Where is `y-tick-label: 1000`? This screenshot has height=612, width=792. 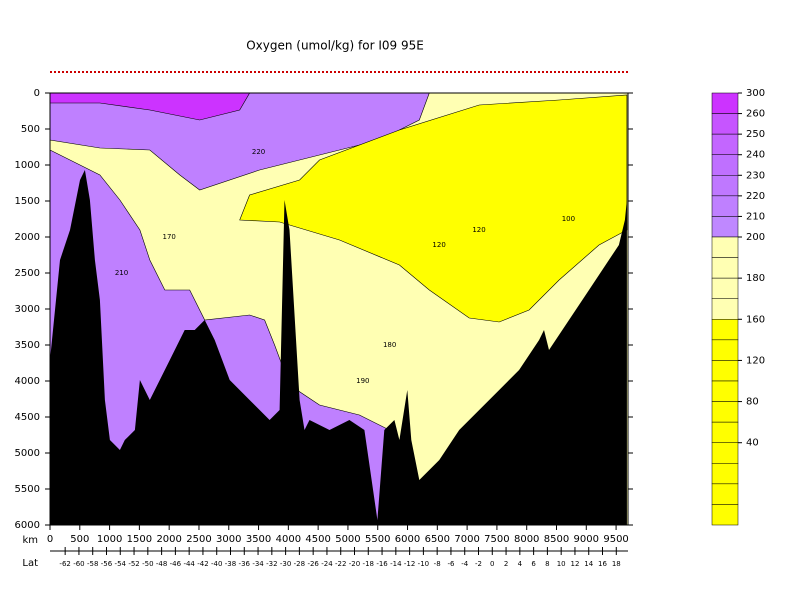
y-tick-label: 1000 is located at coordinates (27, 165).